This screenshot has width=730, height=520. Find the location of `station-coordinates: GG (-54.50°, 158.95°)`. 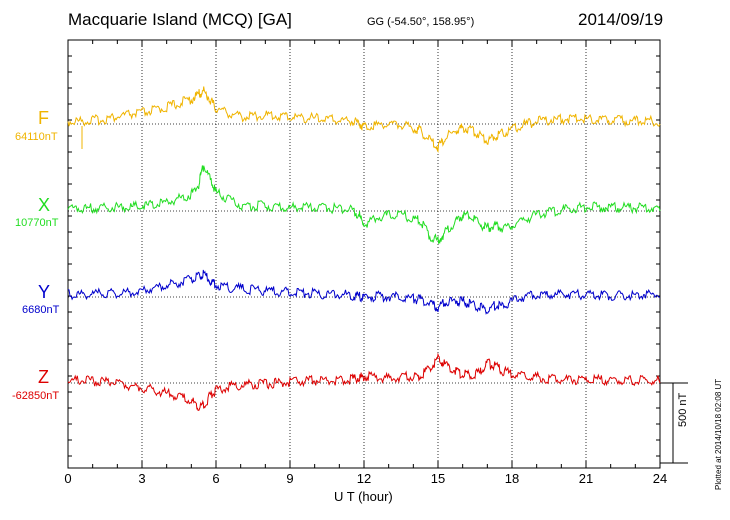

station-coordinates: GG (-54.50°, 158.95°) is located at coordinates (421, 22).